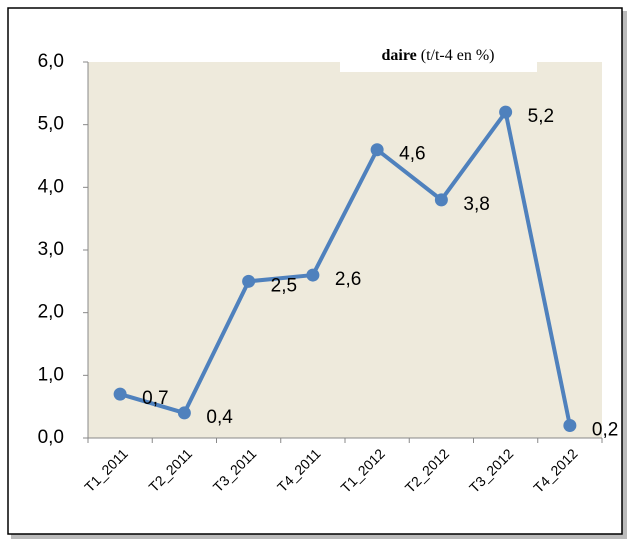 Image resolution: width=632 pixels, height=543 pixels. Describe the element at coordinates (219, 417) in the screenshot. I see `data-label: 0,4` at that location.